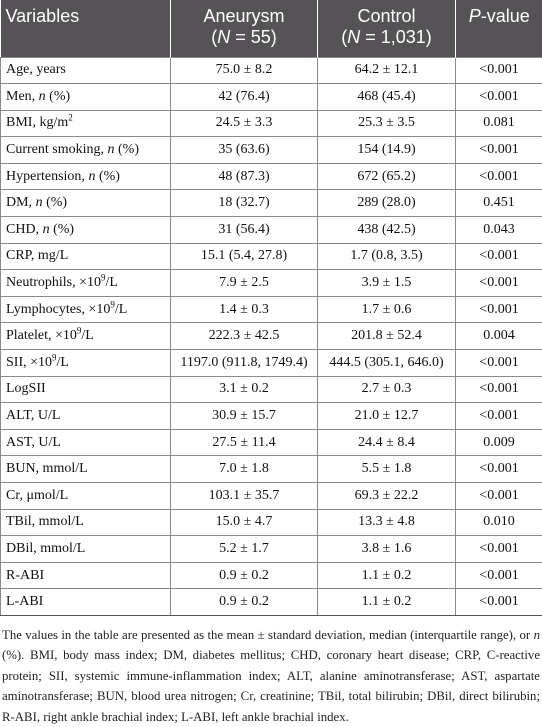 This screenshot has width=542, height=727. I want to click on row-variable-cell: CRP, mg/L, so click(86, 256).